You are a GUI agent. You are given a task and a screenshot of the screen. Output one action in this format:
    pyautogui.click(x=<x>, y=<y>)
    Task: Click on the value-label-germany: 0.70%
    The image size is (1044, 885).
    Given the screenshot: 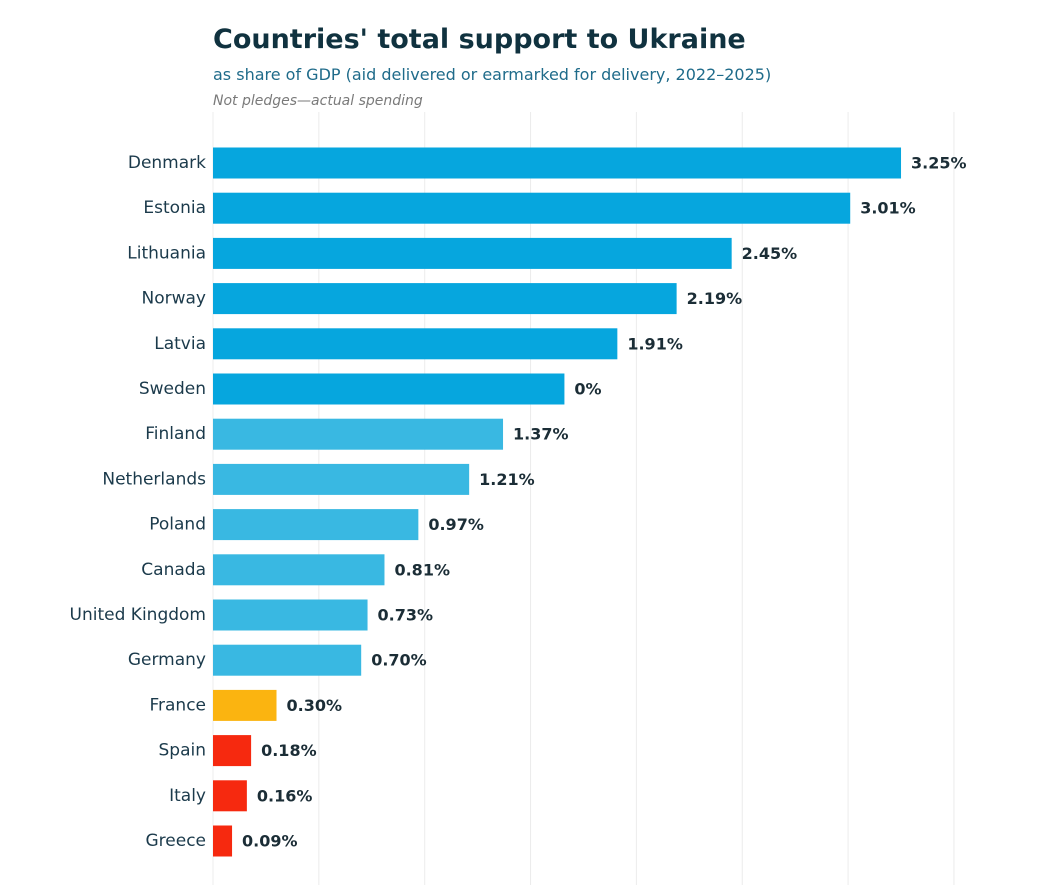 What is the action you would take?
    pyautogui.click(x=399, y=660)
    